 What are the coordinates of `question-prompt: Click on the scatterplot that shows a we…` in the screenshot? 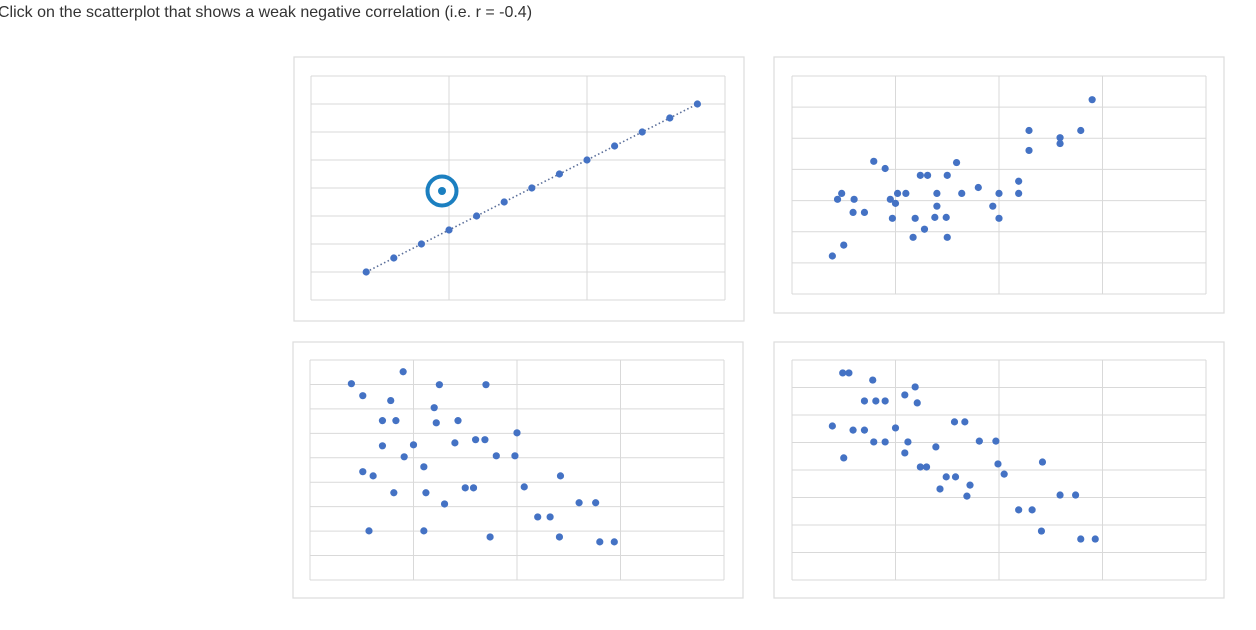 It's located at (266, 12).